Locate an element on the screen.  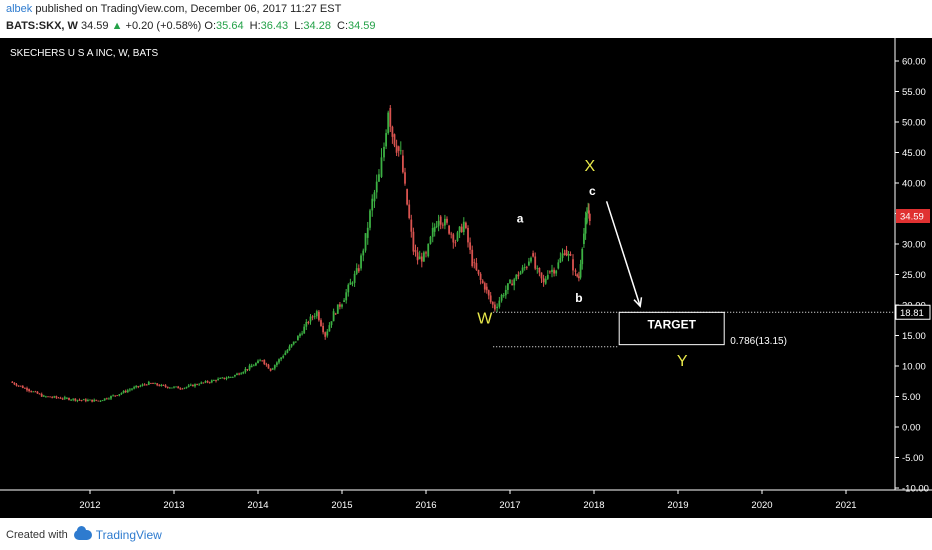
y-tick-label: 5.00 is located at coordinates (911, 397).